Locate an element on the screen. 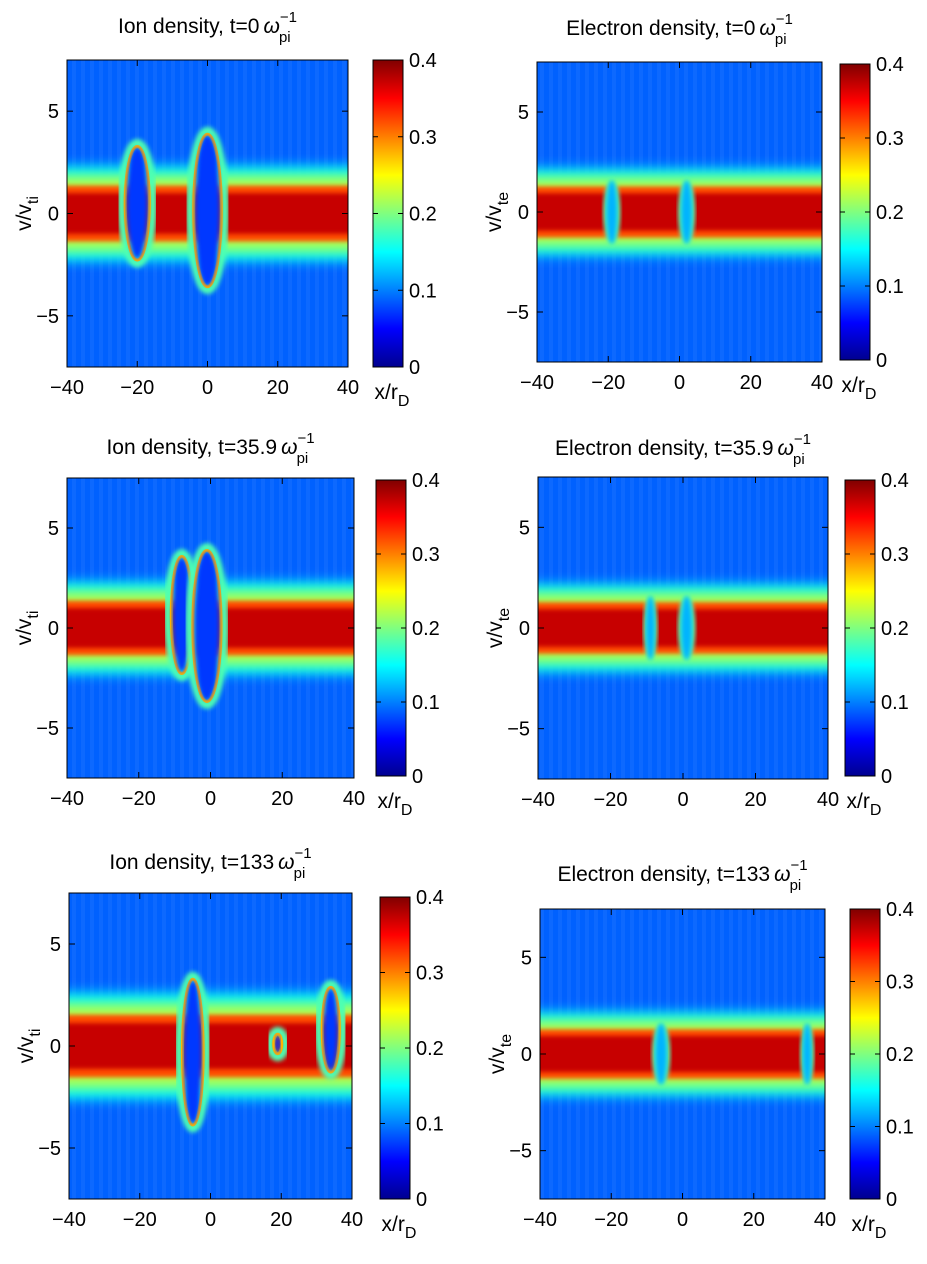  density-band-layer is located at coordinates (682, 1054).